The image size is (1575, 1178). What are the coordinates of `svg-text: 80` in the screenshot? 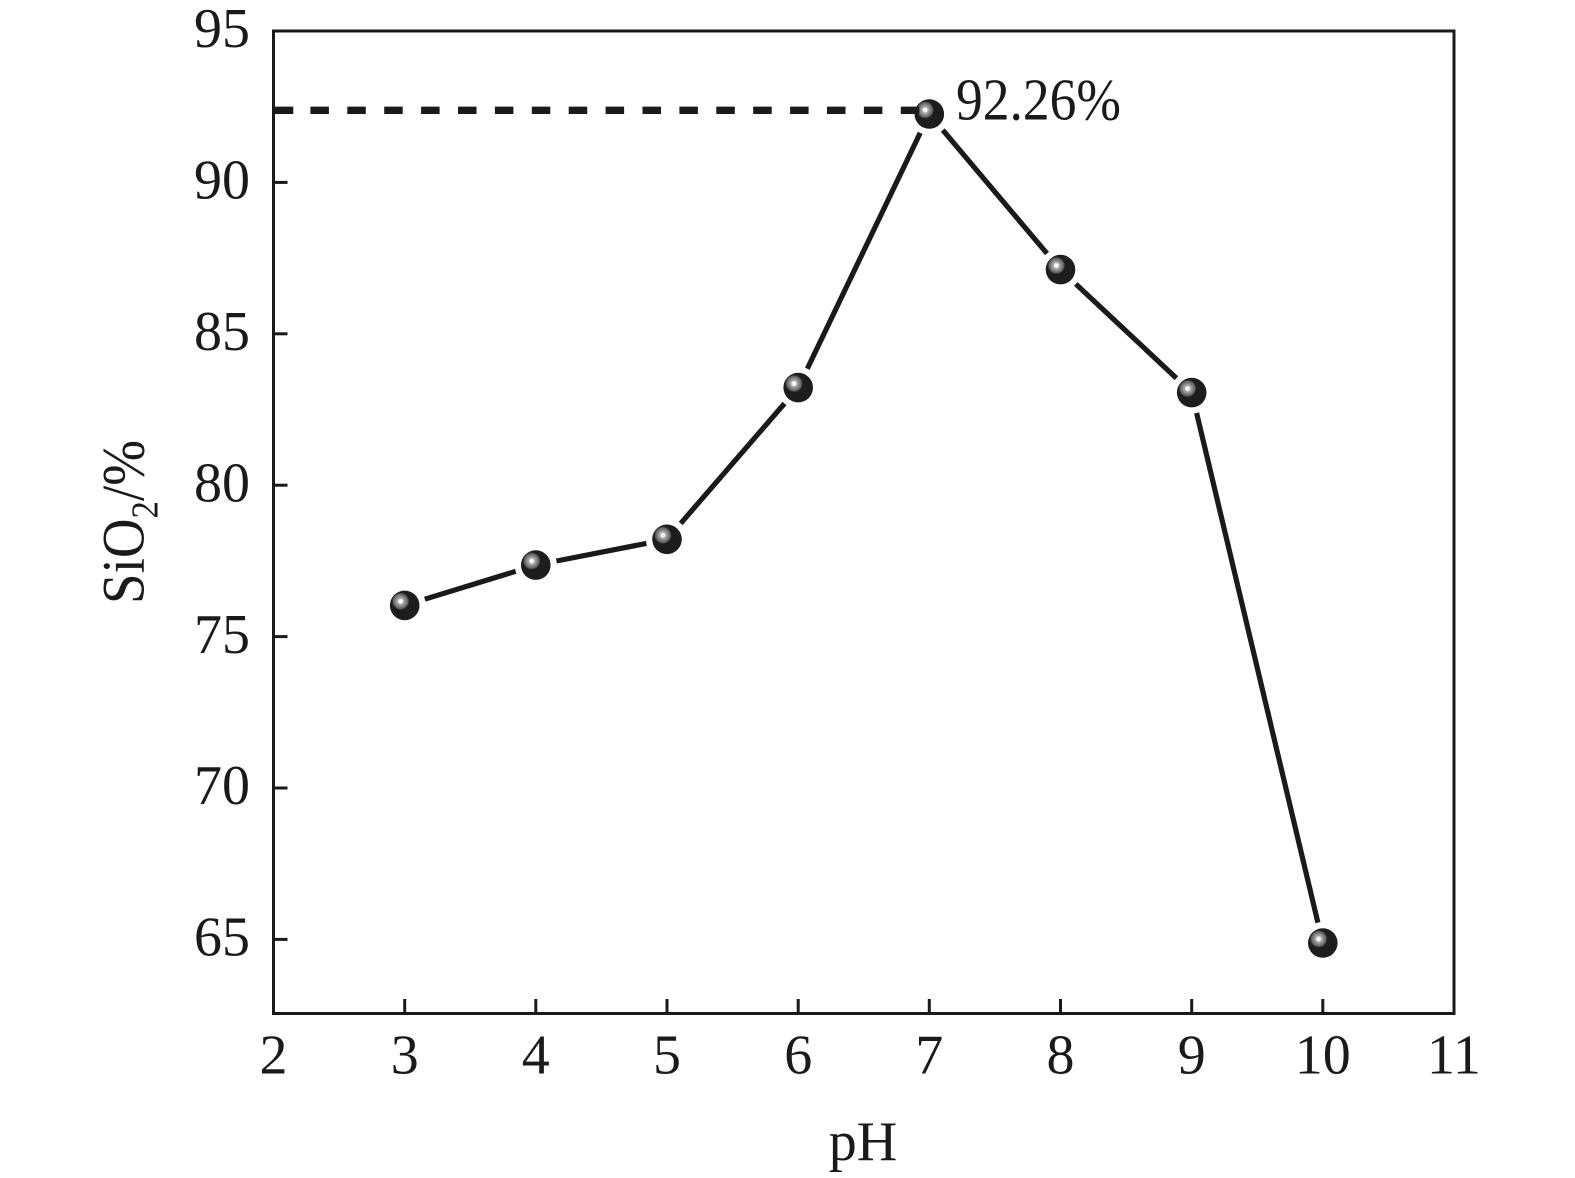 It's located at (222, 483).